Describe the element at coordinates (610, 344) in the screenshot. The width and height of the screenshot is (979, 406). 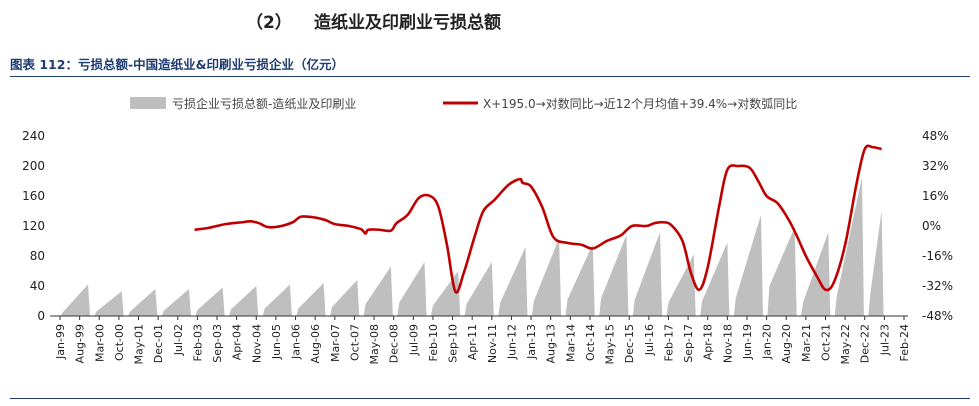
I see `x-tick-label-28: May-15` at that location.